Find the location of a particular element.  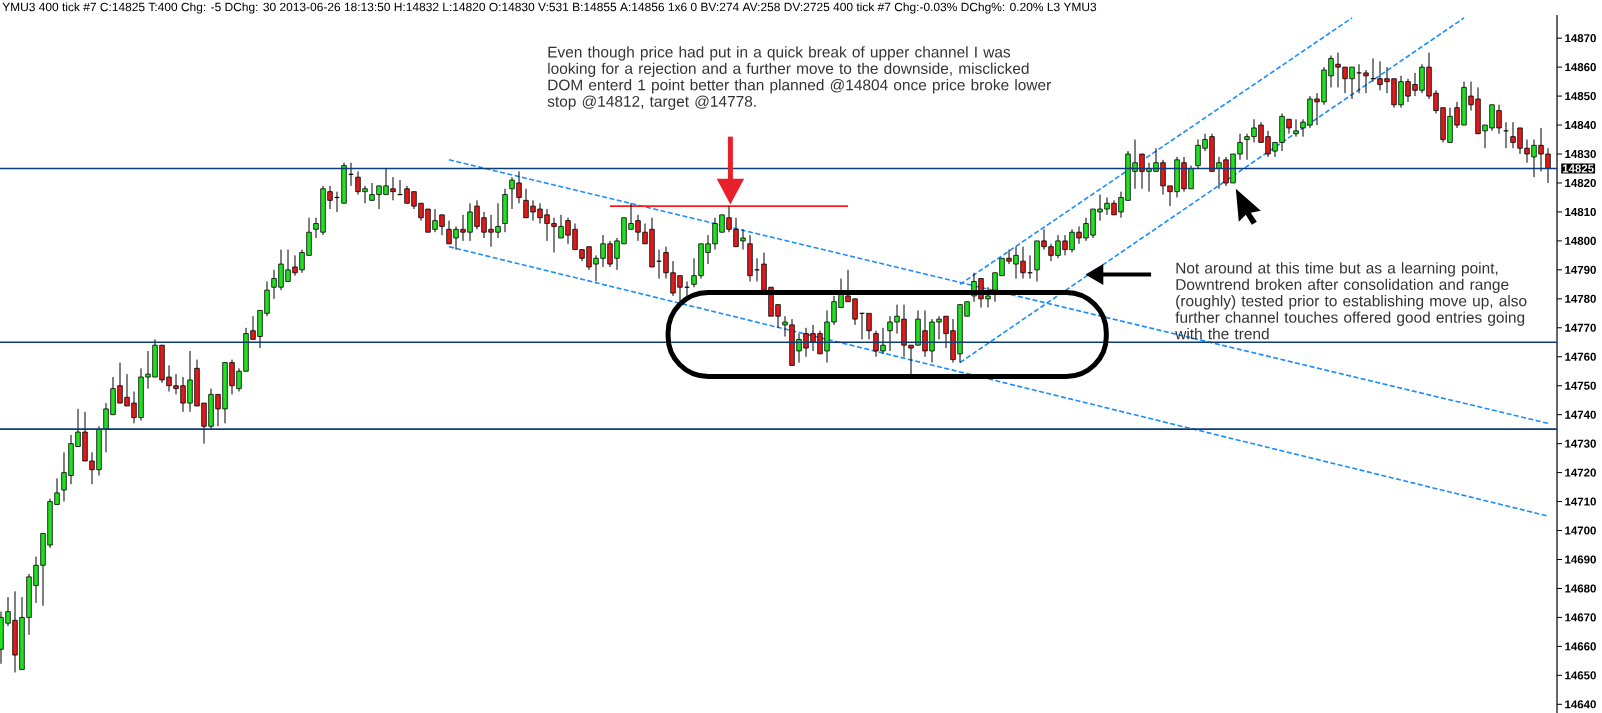

y-tick-label: 14860 is located at coordinates (1580, 67).